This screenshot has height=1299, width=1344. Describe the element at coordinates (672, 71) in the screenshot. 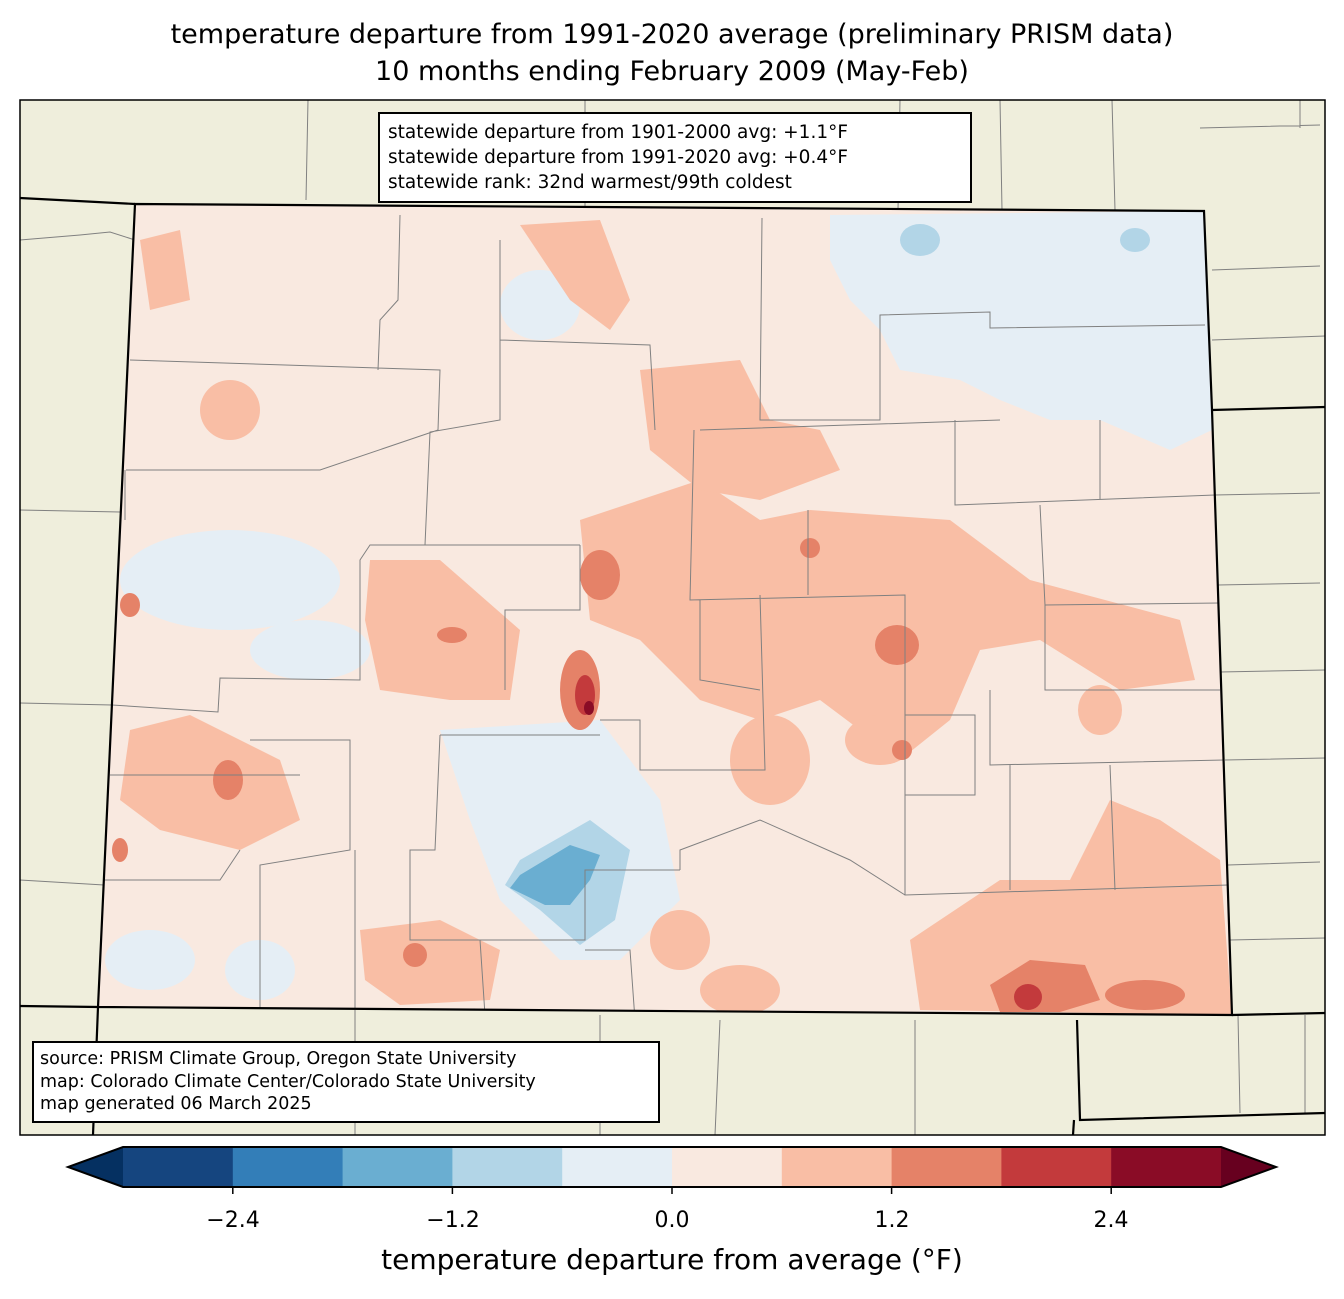

I see `map-subtitle: 10 months ending February 2009 (May-Feb)` at that location.